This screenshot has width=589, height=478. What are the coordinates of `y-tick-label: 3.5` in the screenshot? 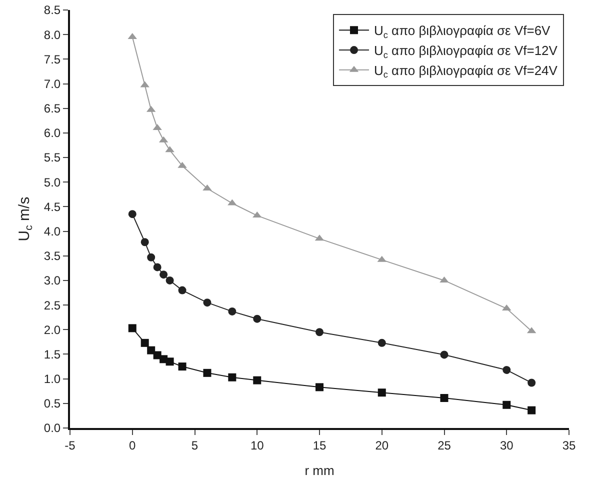 It's located at (52, 256).